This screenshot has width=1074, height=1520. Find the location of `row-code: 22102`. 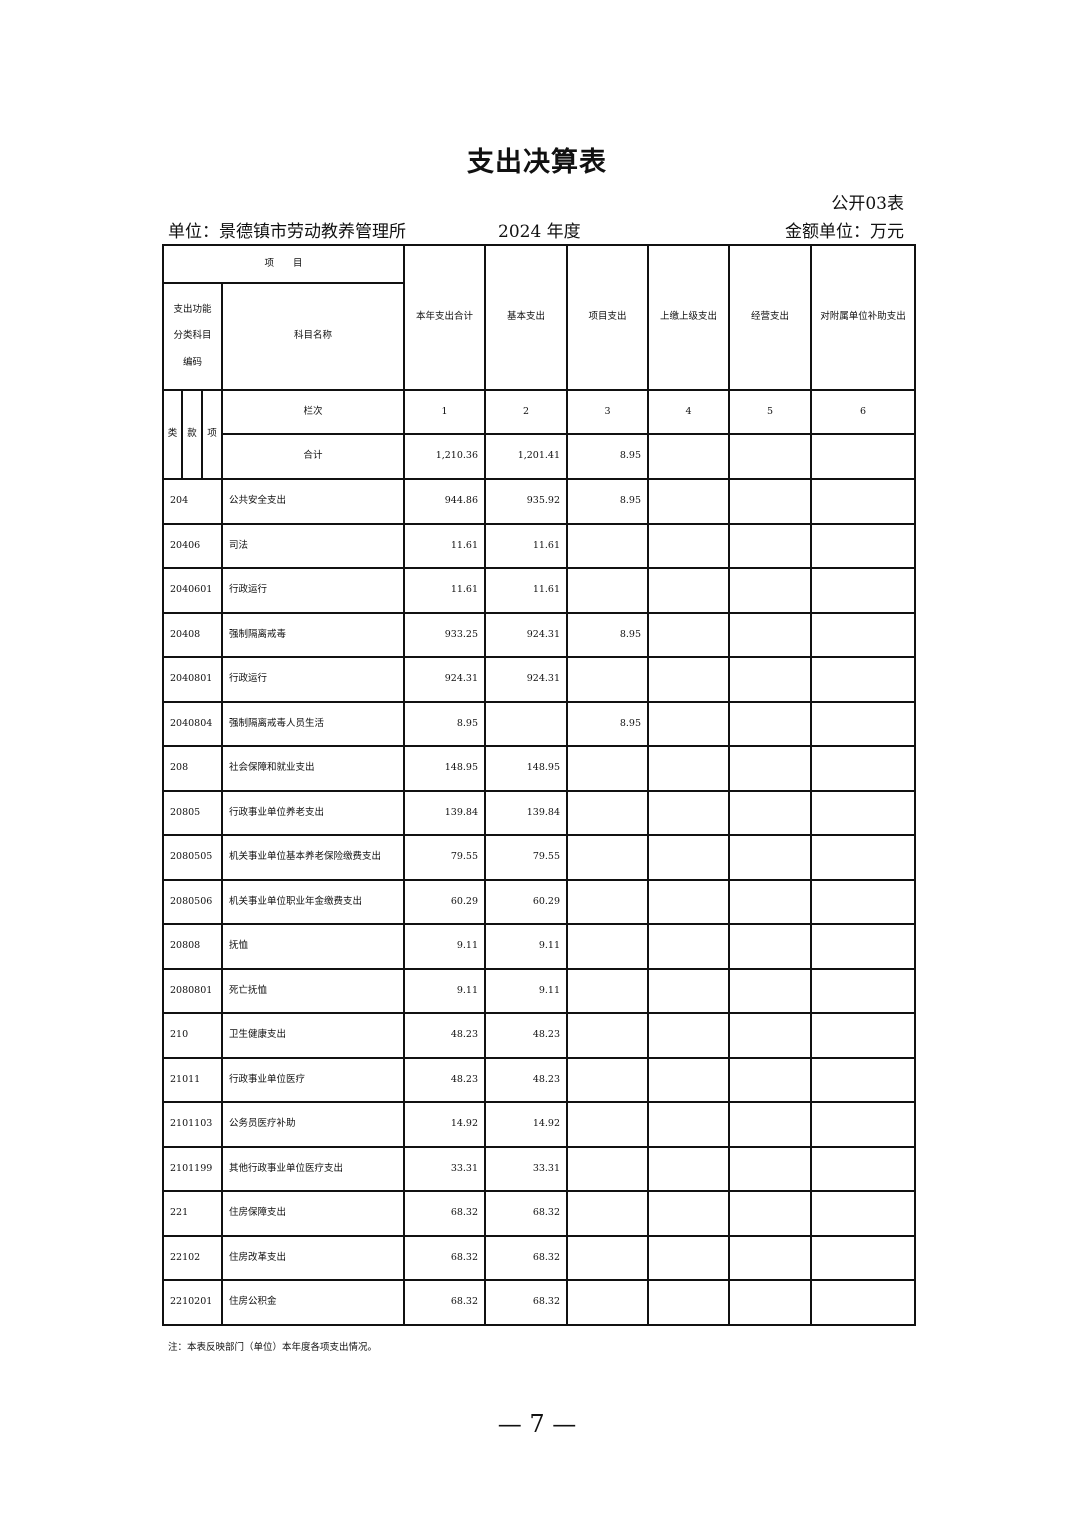

row-code: 22102 is located at coordinates (192, 1257).